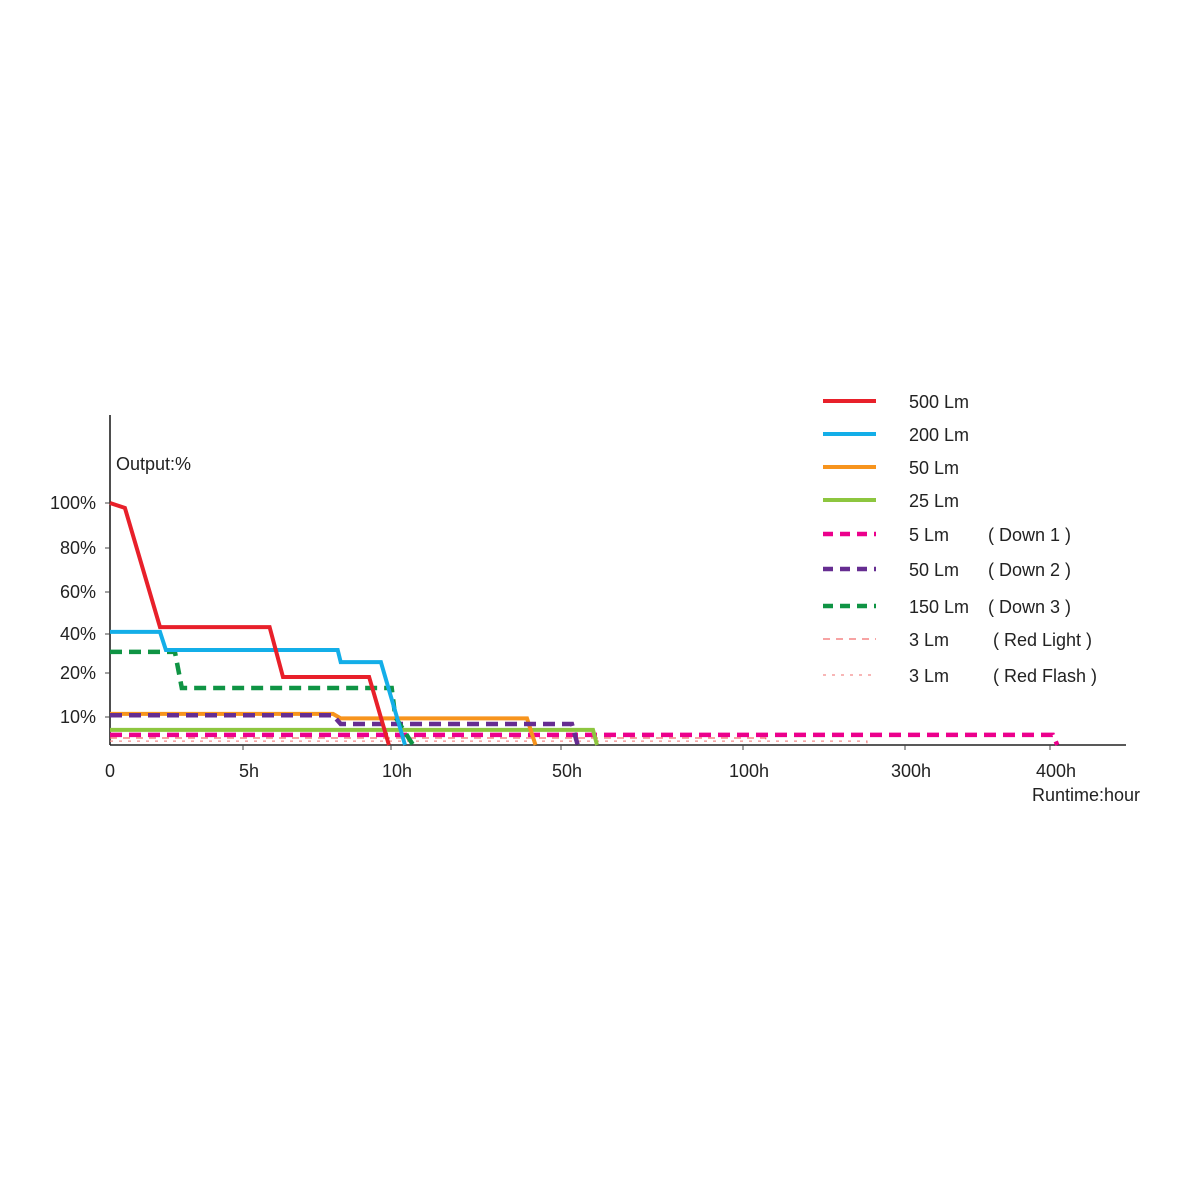  What do you see at coordinates (397, 771) in the screenshot?
I see `x-tick-label: 10h` at bounding box center [397, 771].